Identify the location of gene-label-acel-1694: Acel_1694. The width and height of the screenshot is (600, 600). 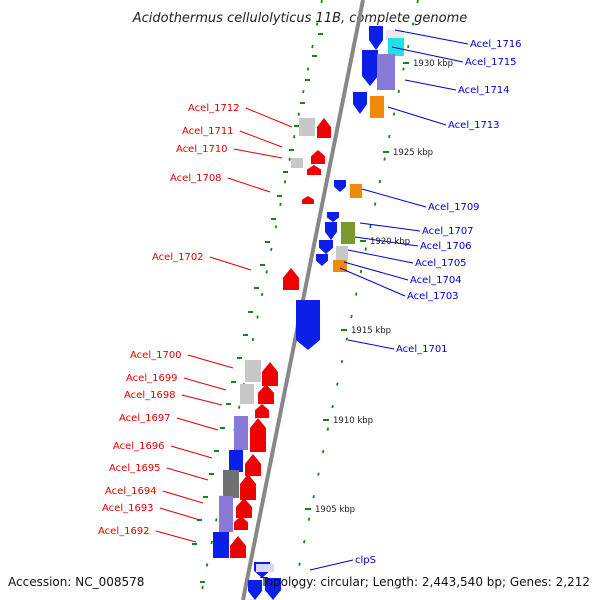
(131, 491).